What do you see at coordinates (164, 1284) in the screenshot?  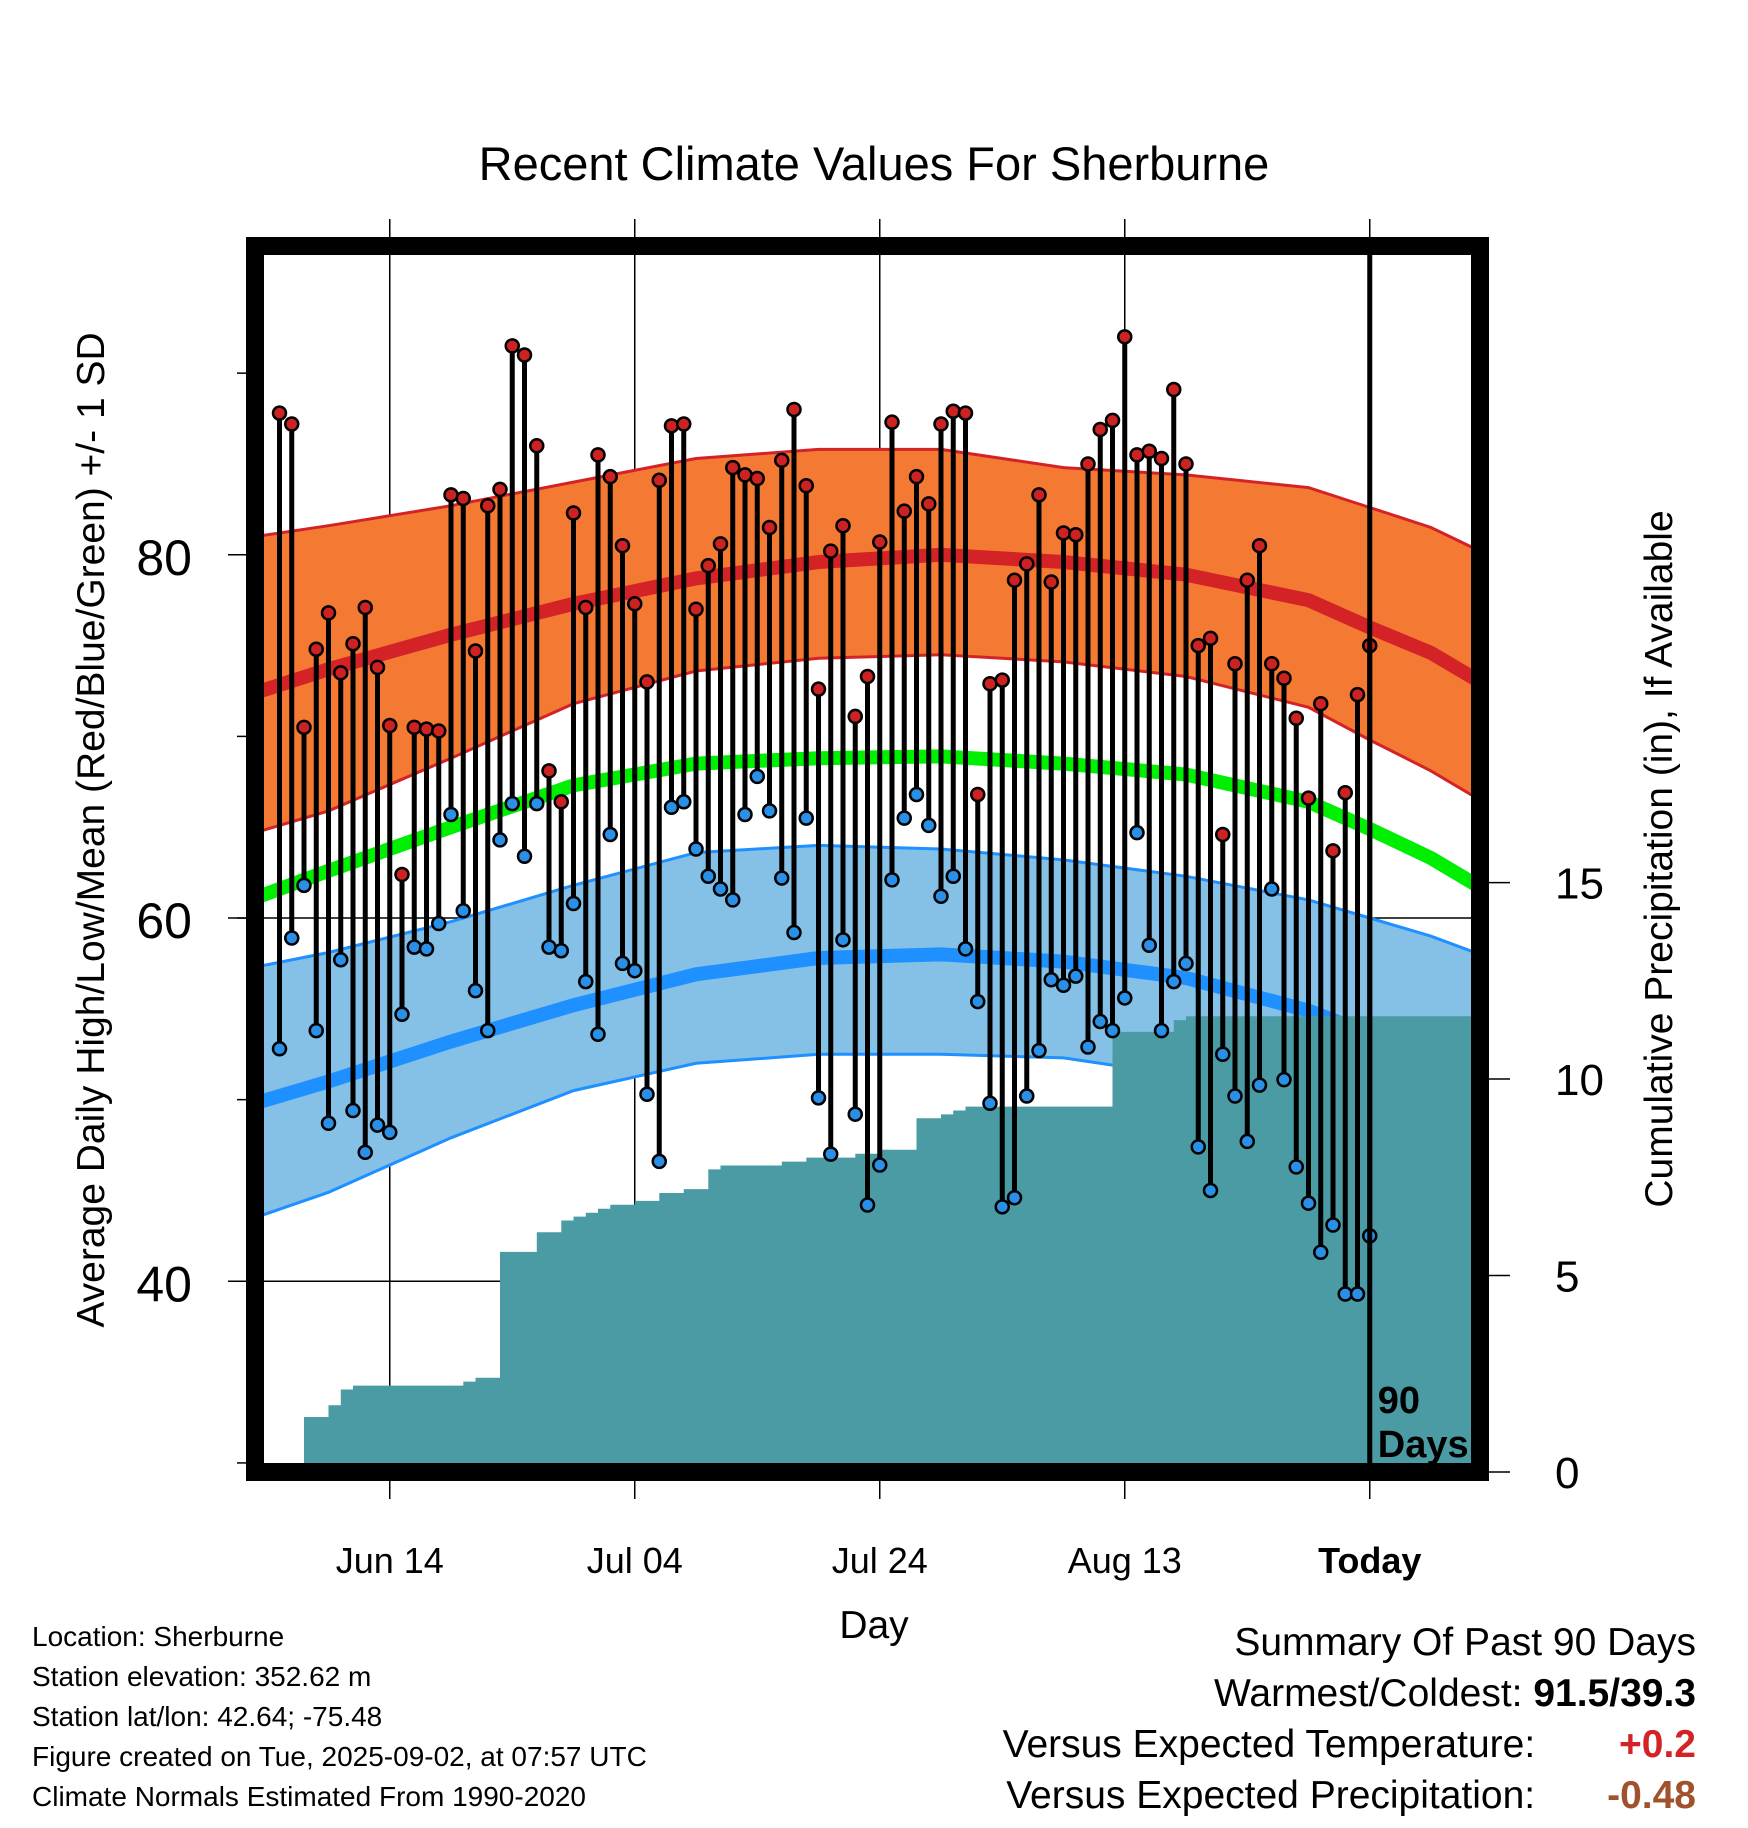 I see `y-tick-label: 40` at bounding box center [164, 1284].